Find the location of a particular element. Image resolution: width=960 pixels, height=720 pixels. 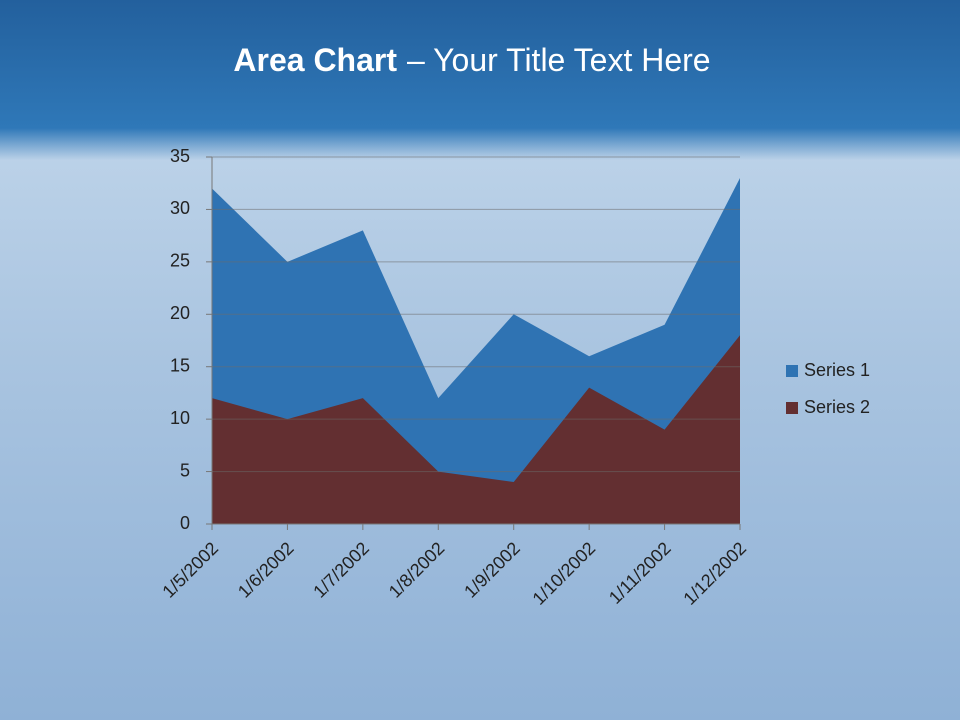

title-rest: – Your Title Text Here is located at coordinates (559, 60).